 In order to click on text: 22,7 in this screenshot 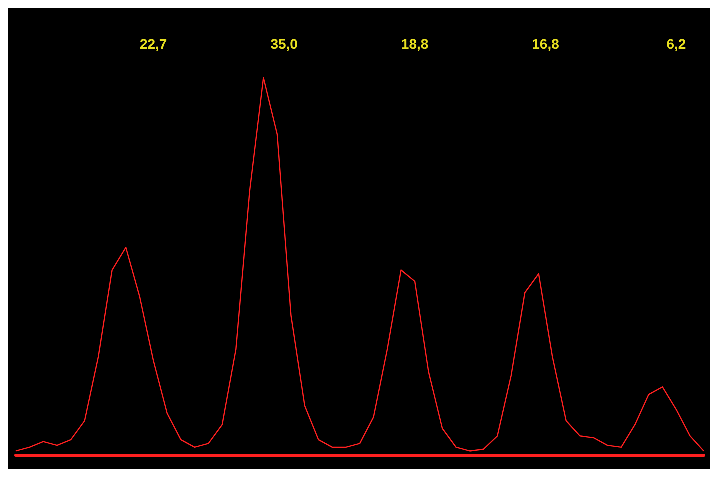, I will do `click(154, 44)`.